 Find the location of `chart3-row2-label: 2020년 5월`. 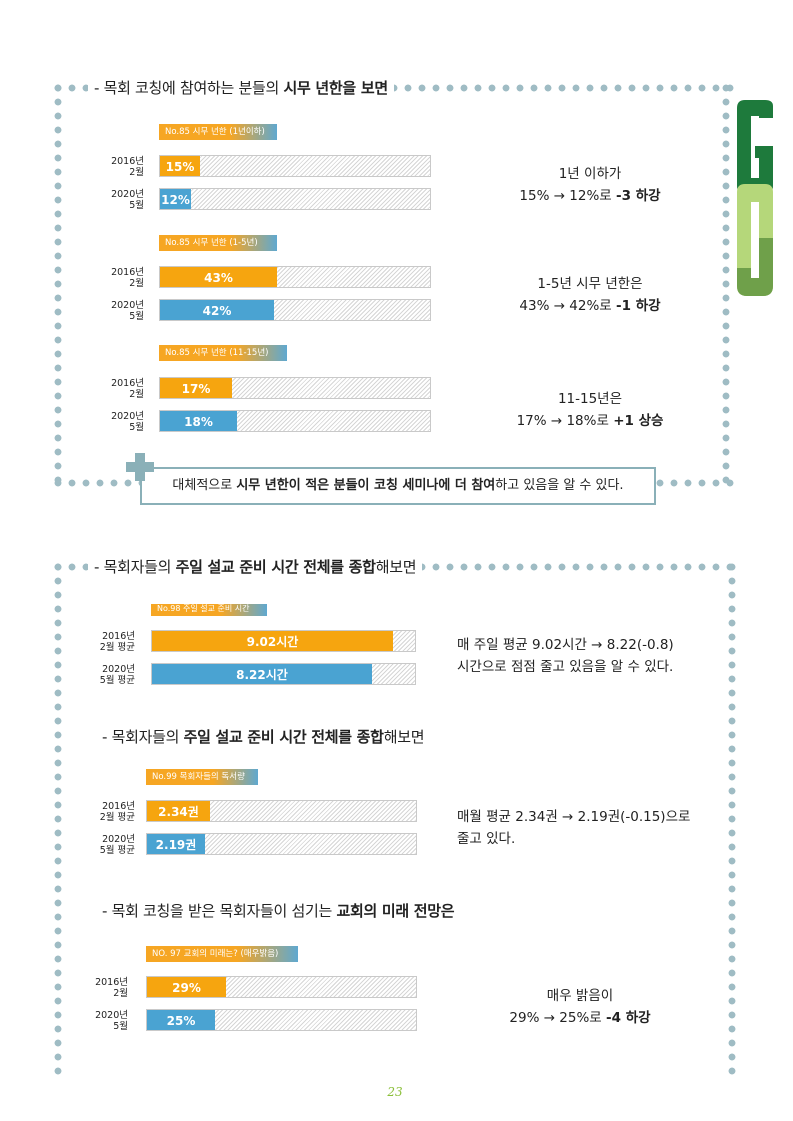

chart3-row2-label: 2020년 5월 is located at coordinates (127, 422).